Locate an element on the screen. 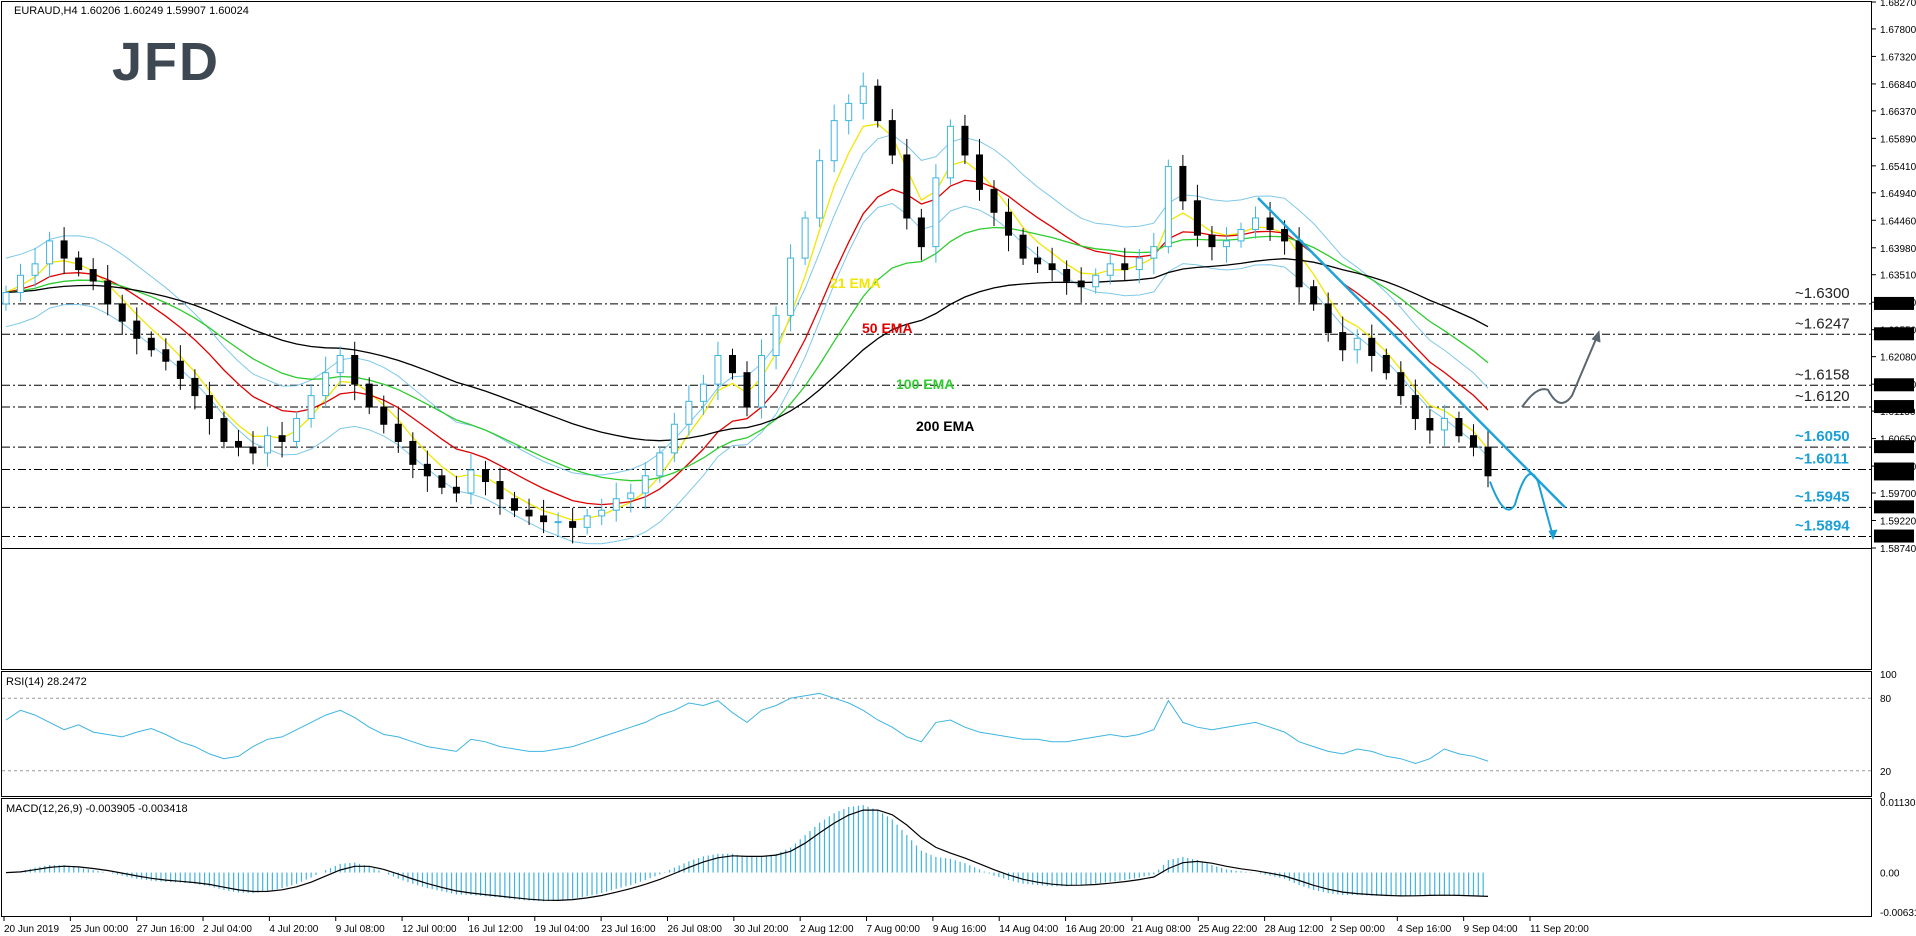 Image resolution: width=1916 pixels, height=936 pixels. time-label: 4 Jul 20:00 is located at coordinates (293, 929).